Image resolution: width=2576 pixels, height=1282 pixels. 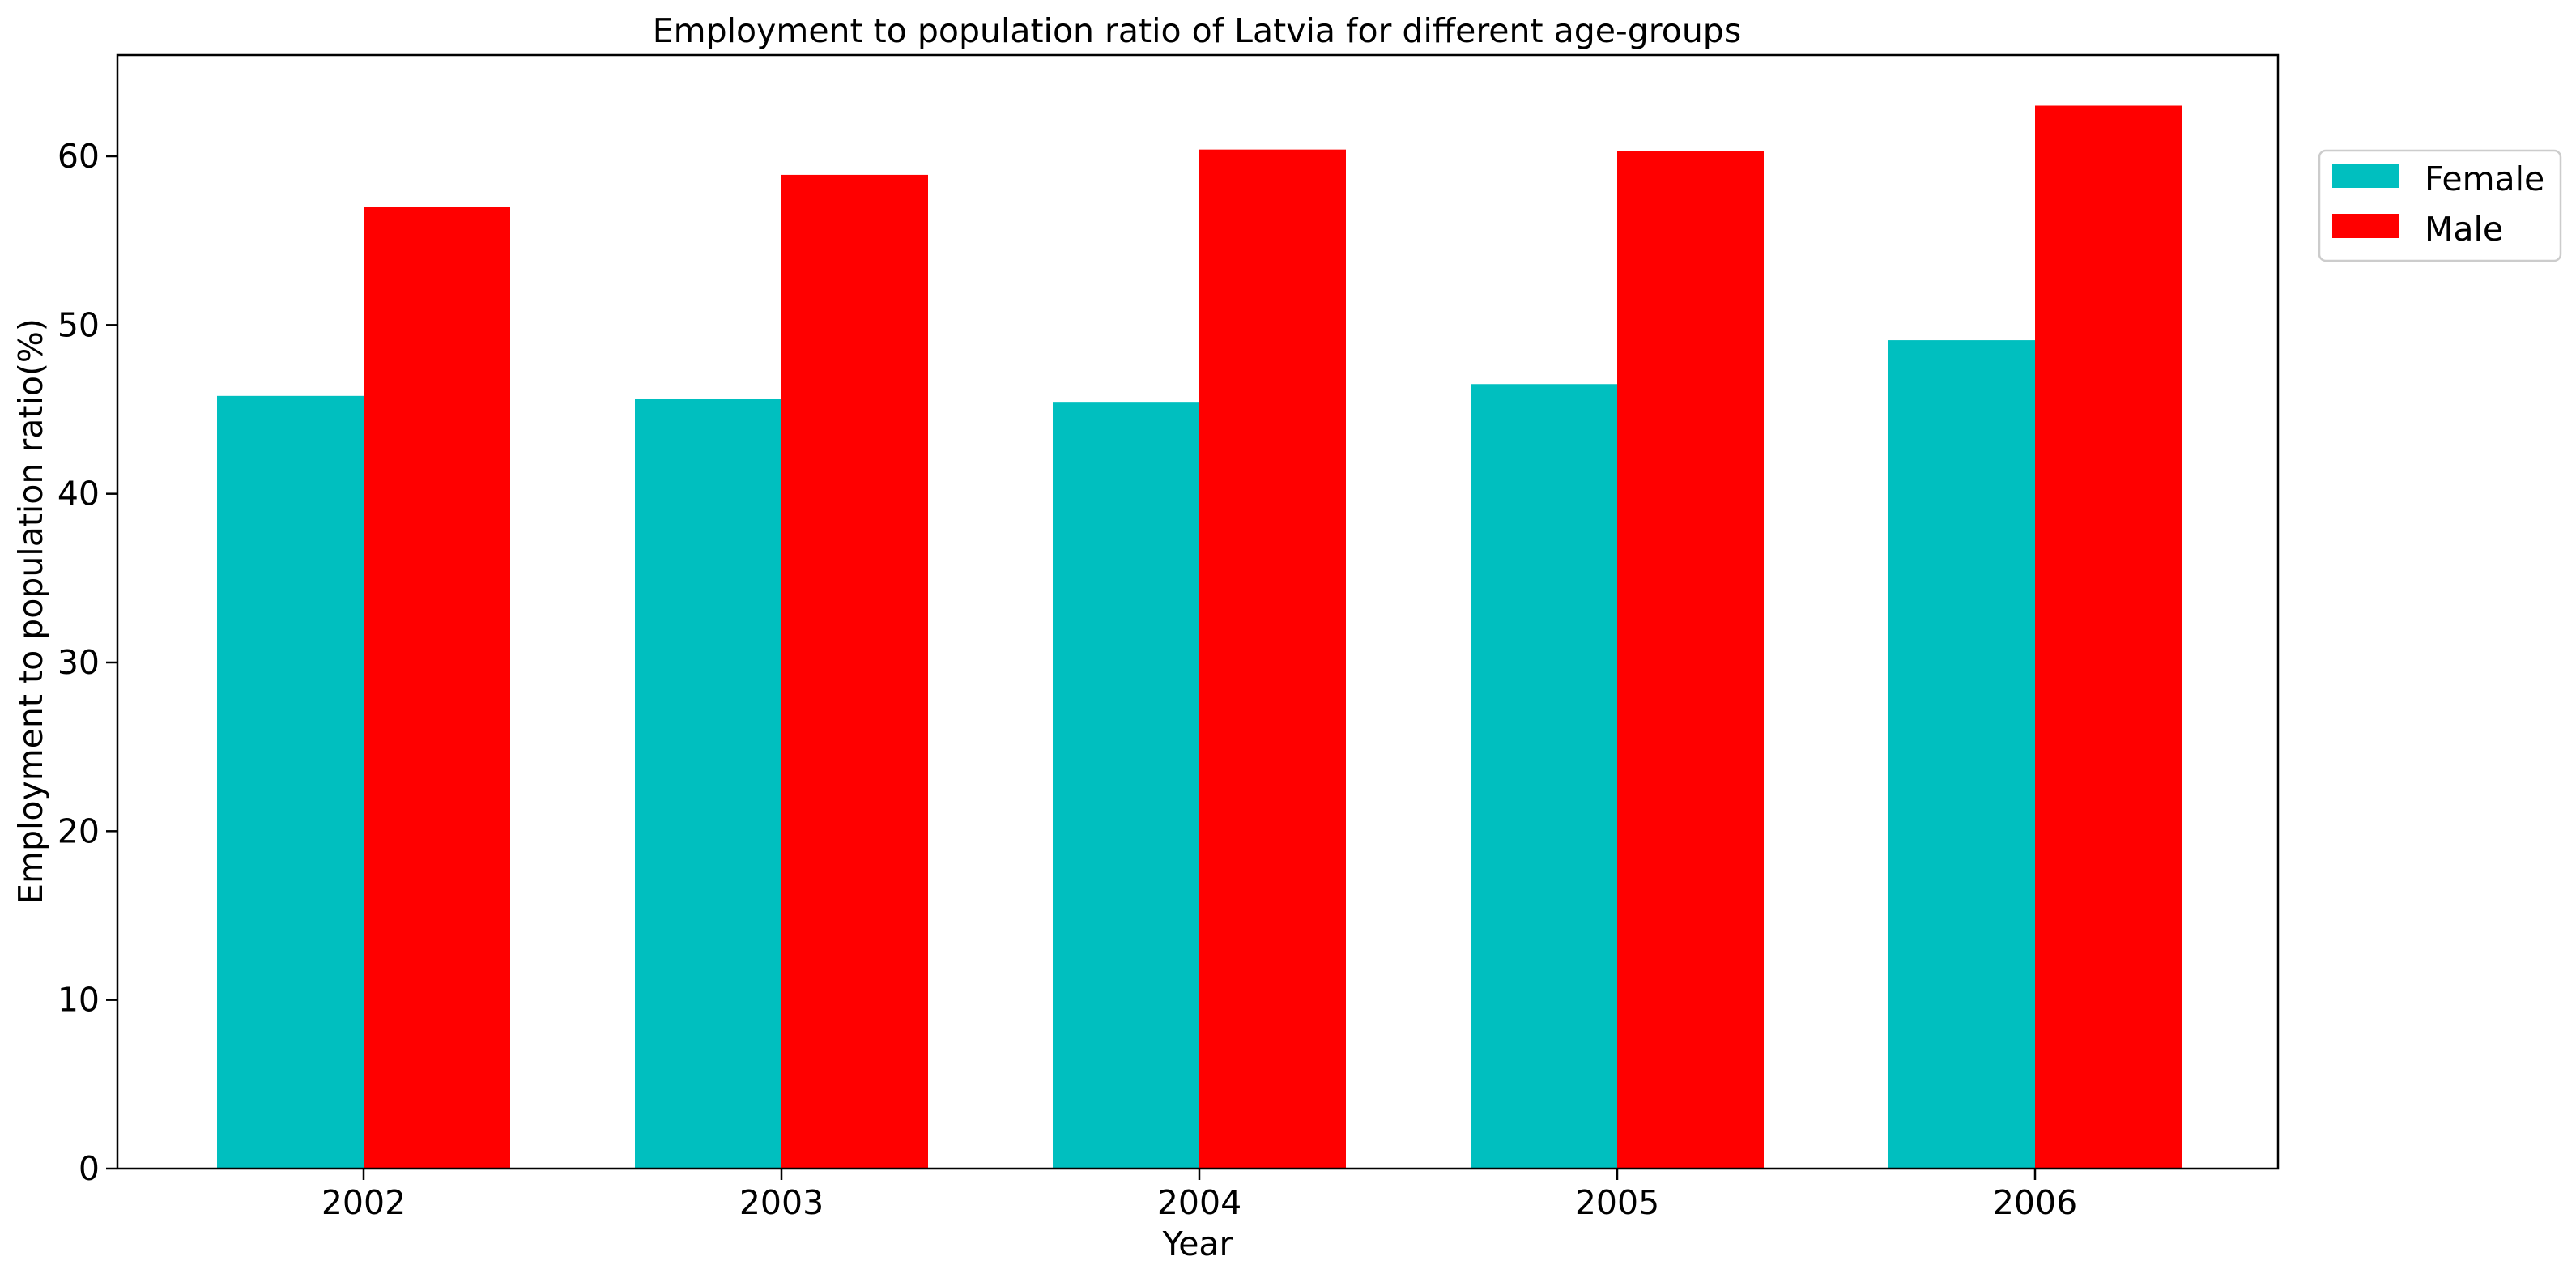 I want to click on bar-female-2005, so click(x=1544, y=776).